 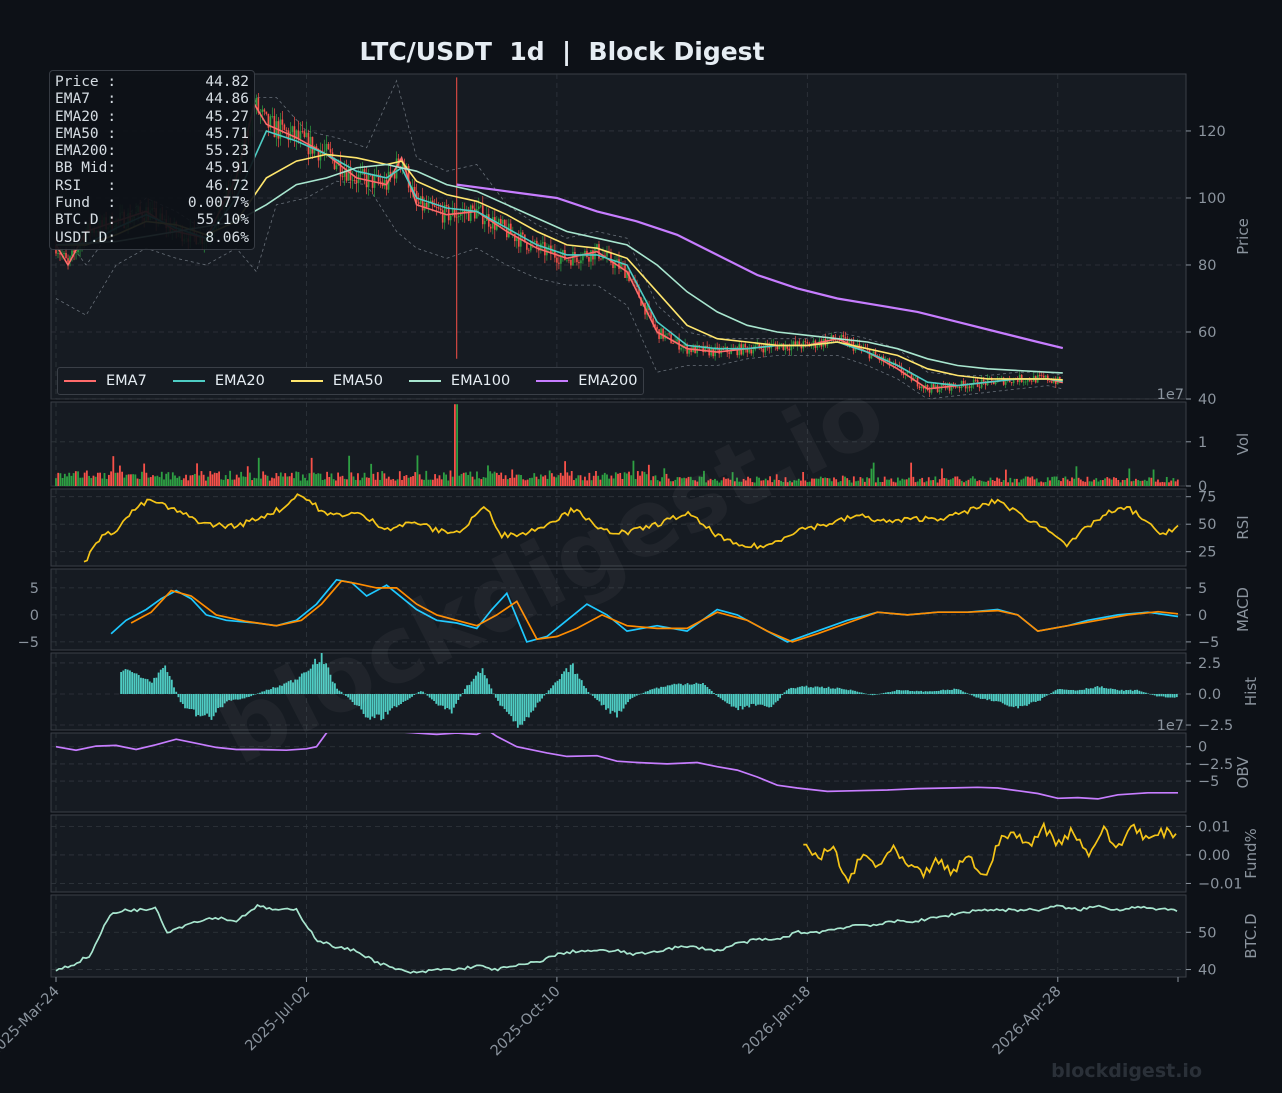 What do you see at coordinates (618, 772) in the screenshot?
I see `panel-frame` at bounding box center [618, 772].